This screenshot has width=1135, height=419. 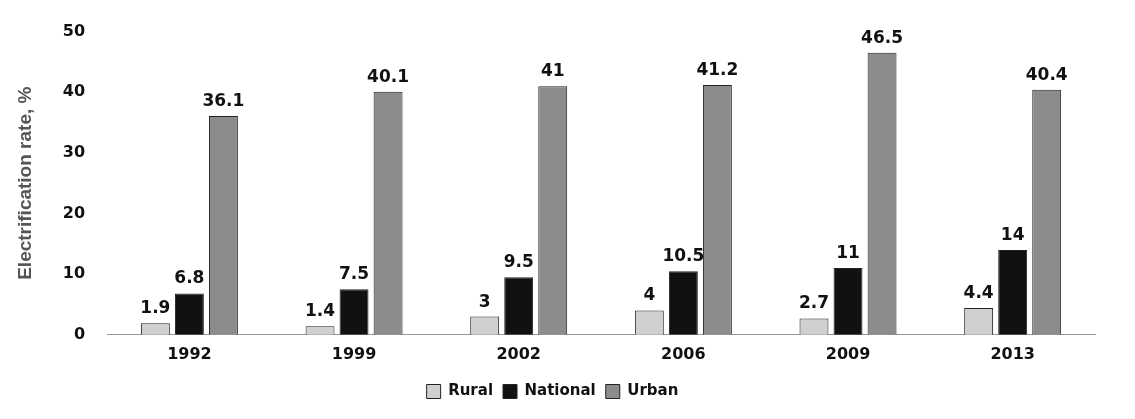 What do you see at coordinates (552, 70) in the screenshot?
I see `data-label: 41` at bounding box center [552, 70].